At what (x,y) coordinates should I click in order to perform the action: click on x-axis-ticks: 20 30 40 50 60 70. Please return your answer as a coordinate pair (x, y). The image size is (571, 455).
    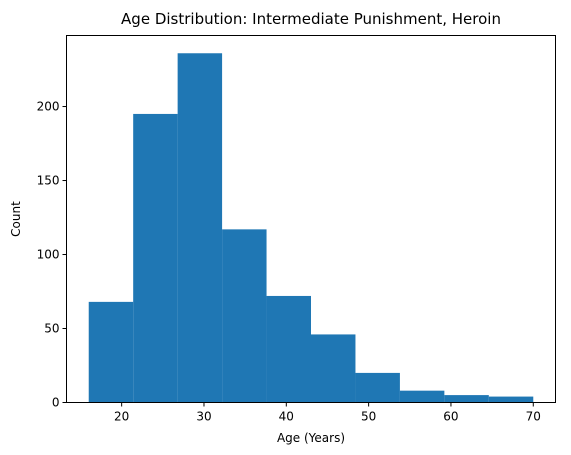
    Looking at the image, I should click on (327, 413).